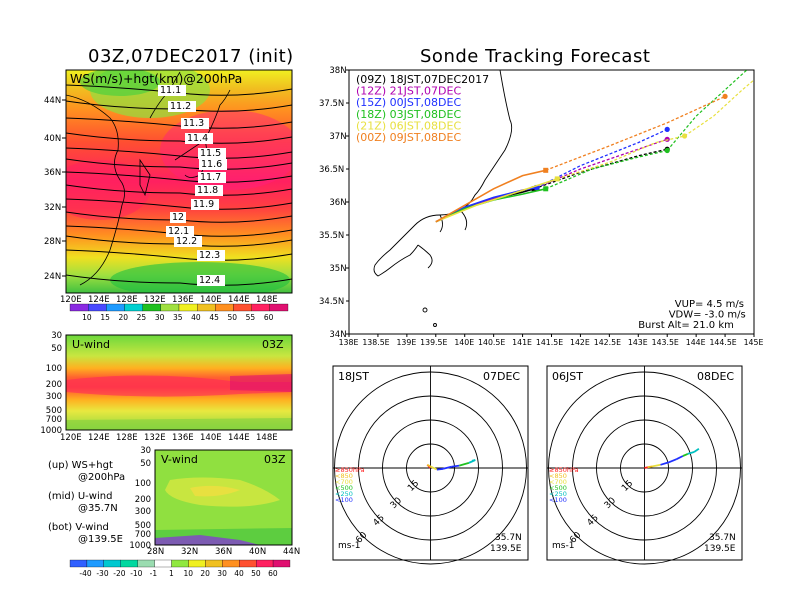 This screenshot has width=792, height=612. I want to click on map-lon-label: 136E, so click(183, 300).